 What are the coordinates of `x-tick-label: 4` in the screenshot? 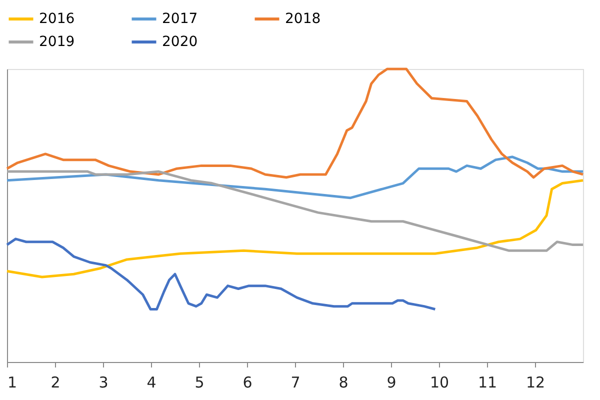 It's located at (151, 383).